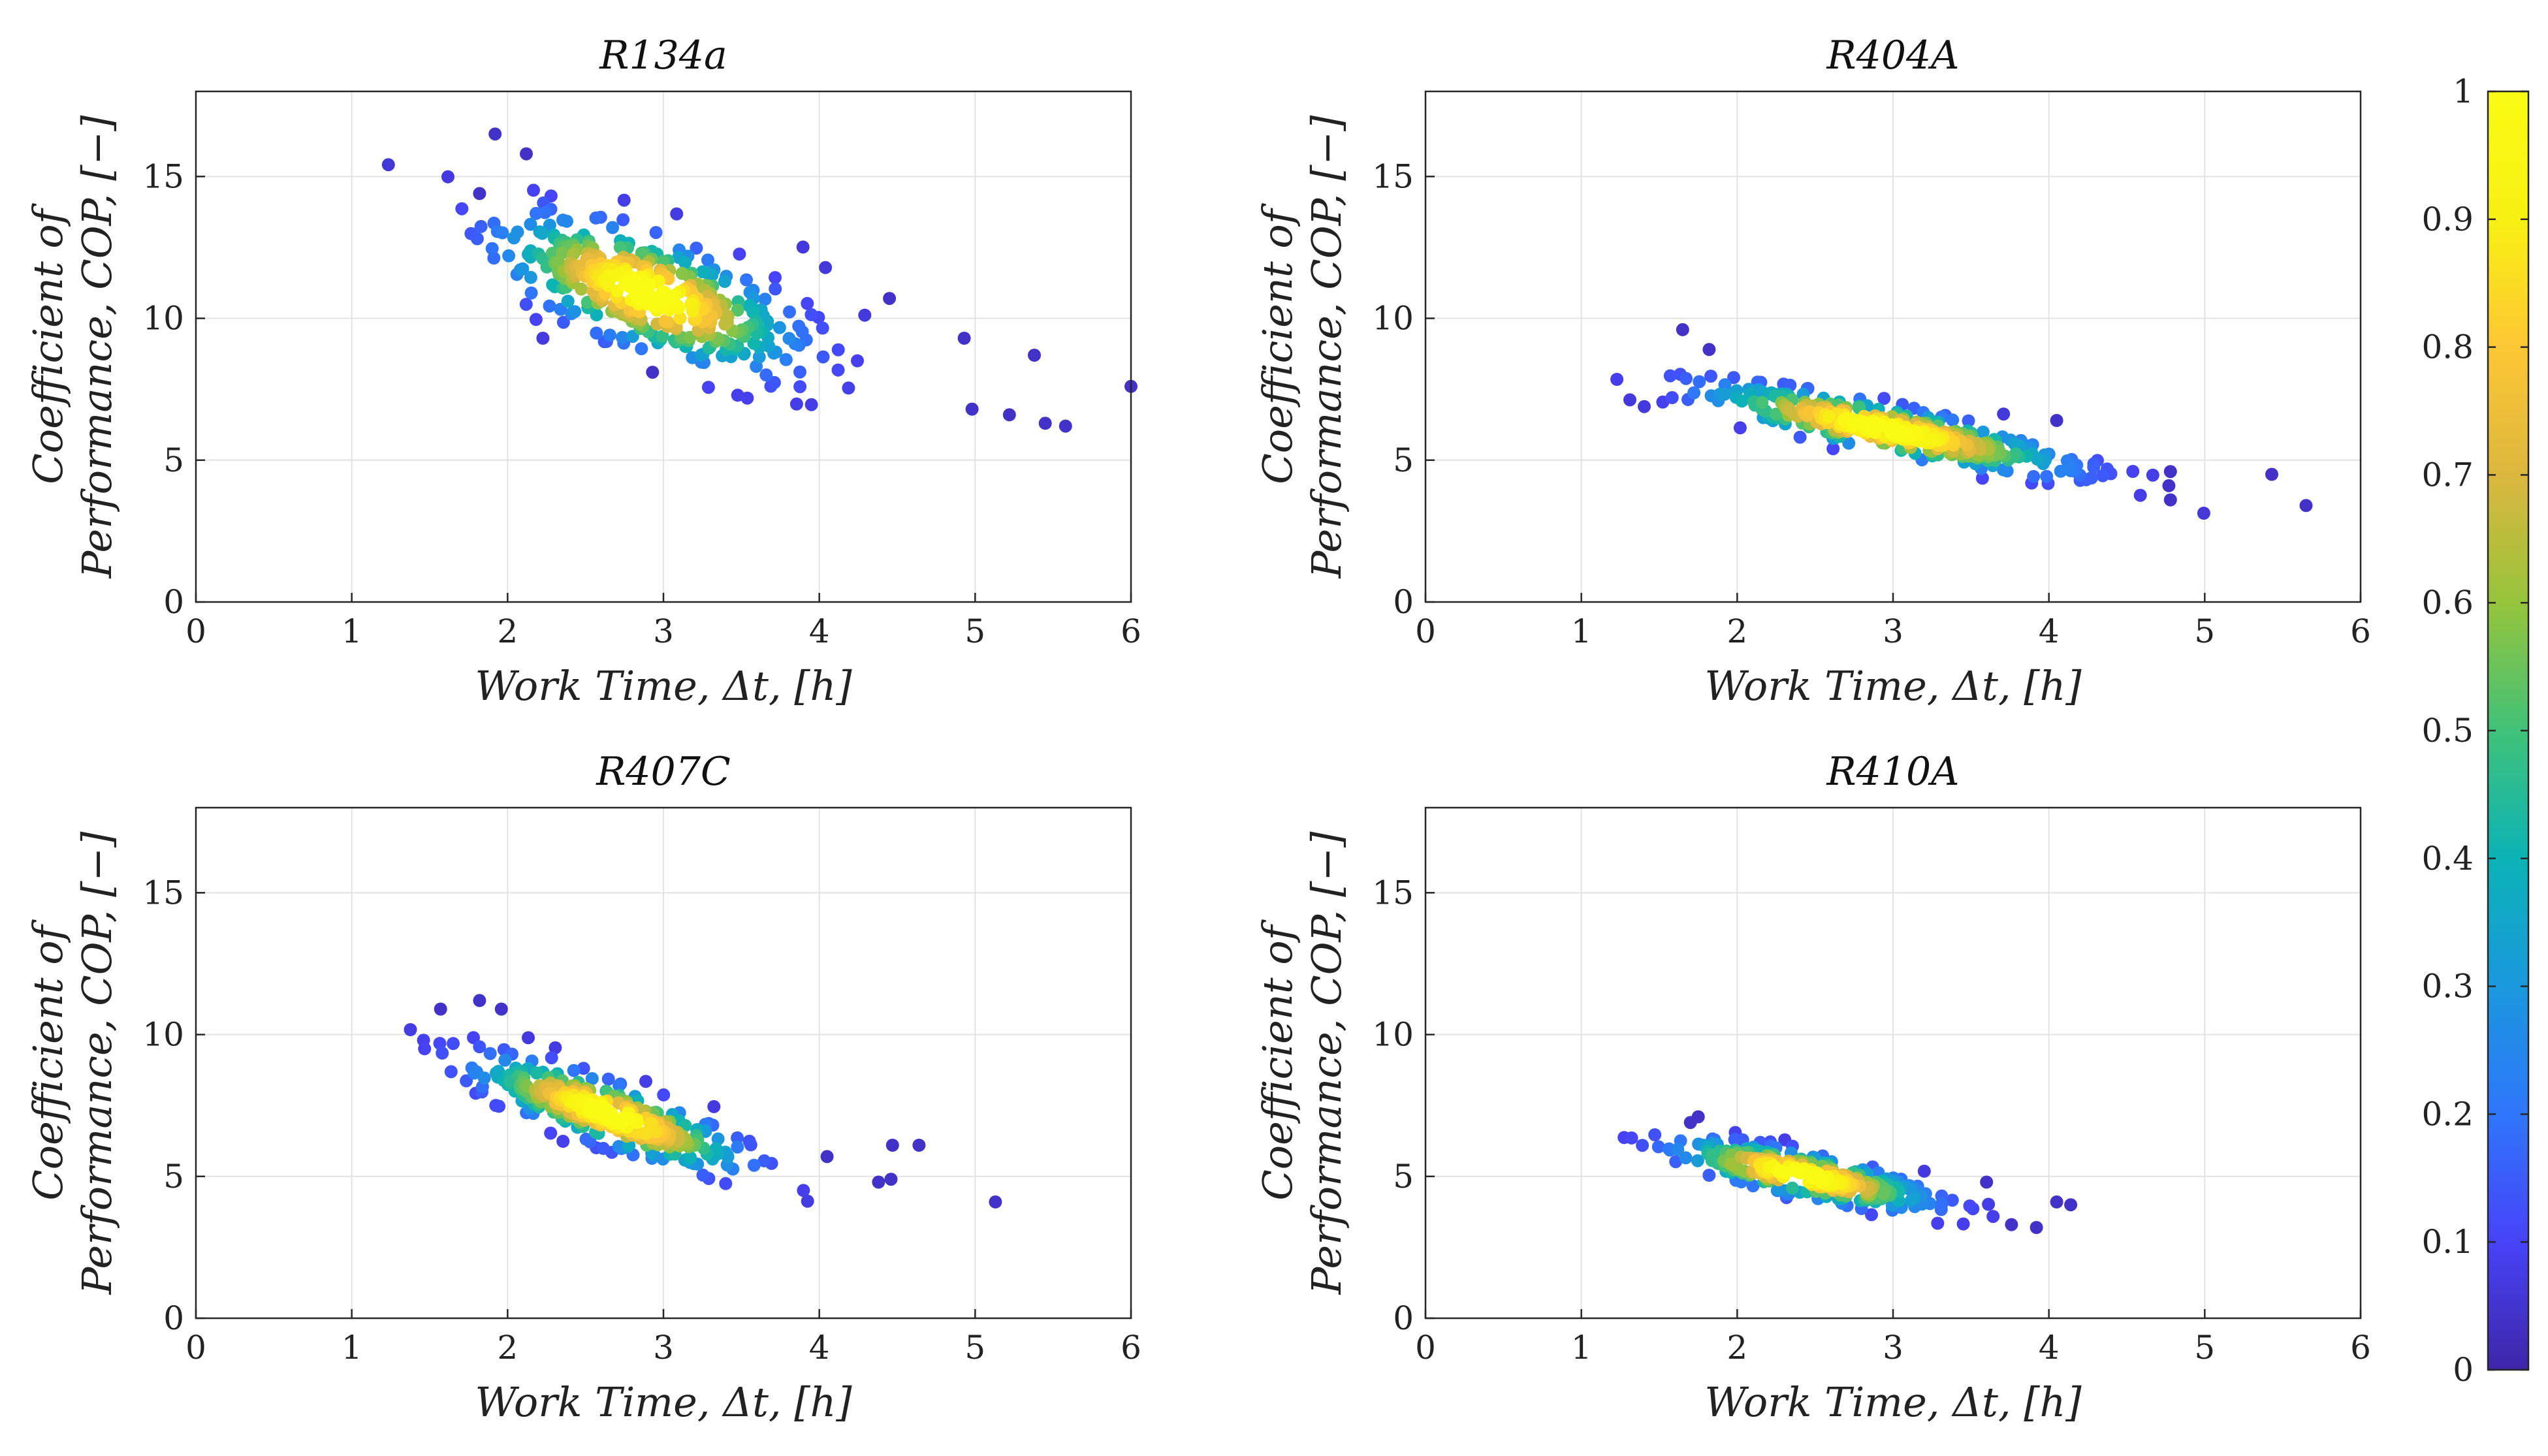  What do you see at coordinates (1393, 1035) in the screenshot?
I see `y-tick-label: 10` at bounding box center [1393, 1035].